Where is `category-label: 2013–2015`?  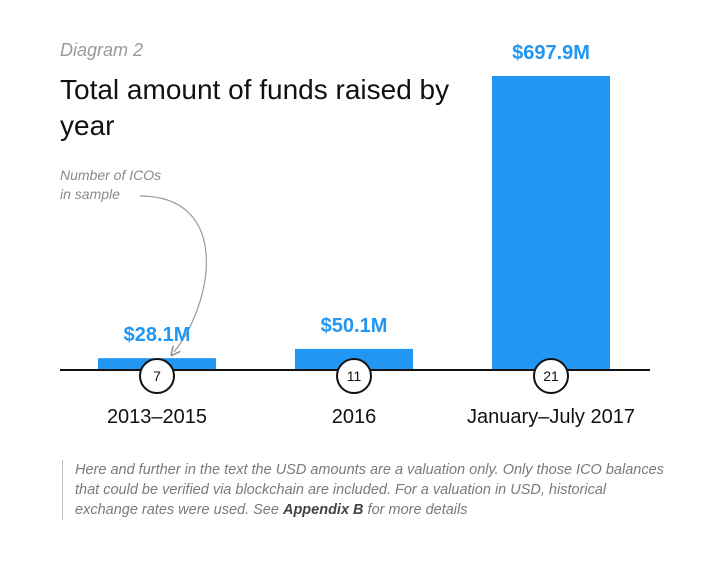 category-label: 2013–2015 is located at coordinates (157, 417).